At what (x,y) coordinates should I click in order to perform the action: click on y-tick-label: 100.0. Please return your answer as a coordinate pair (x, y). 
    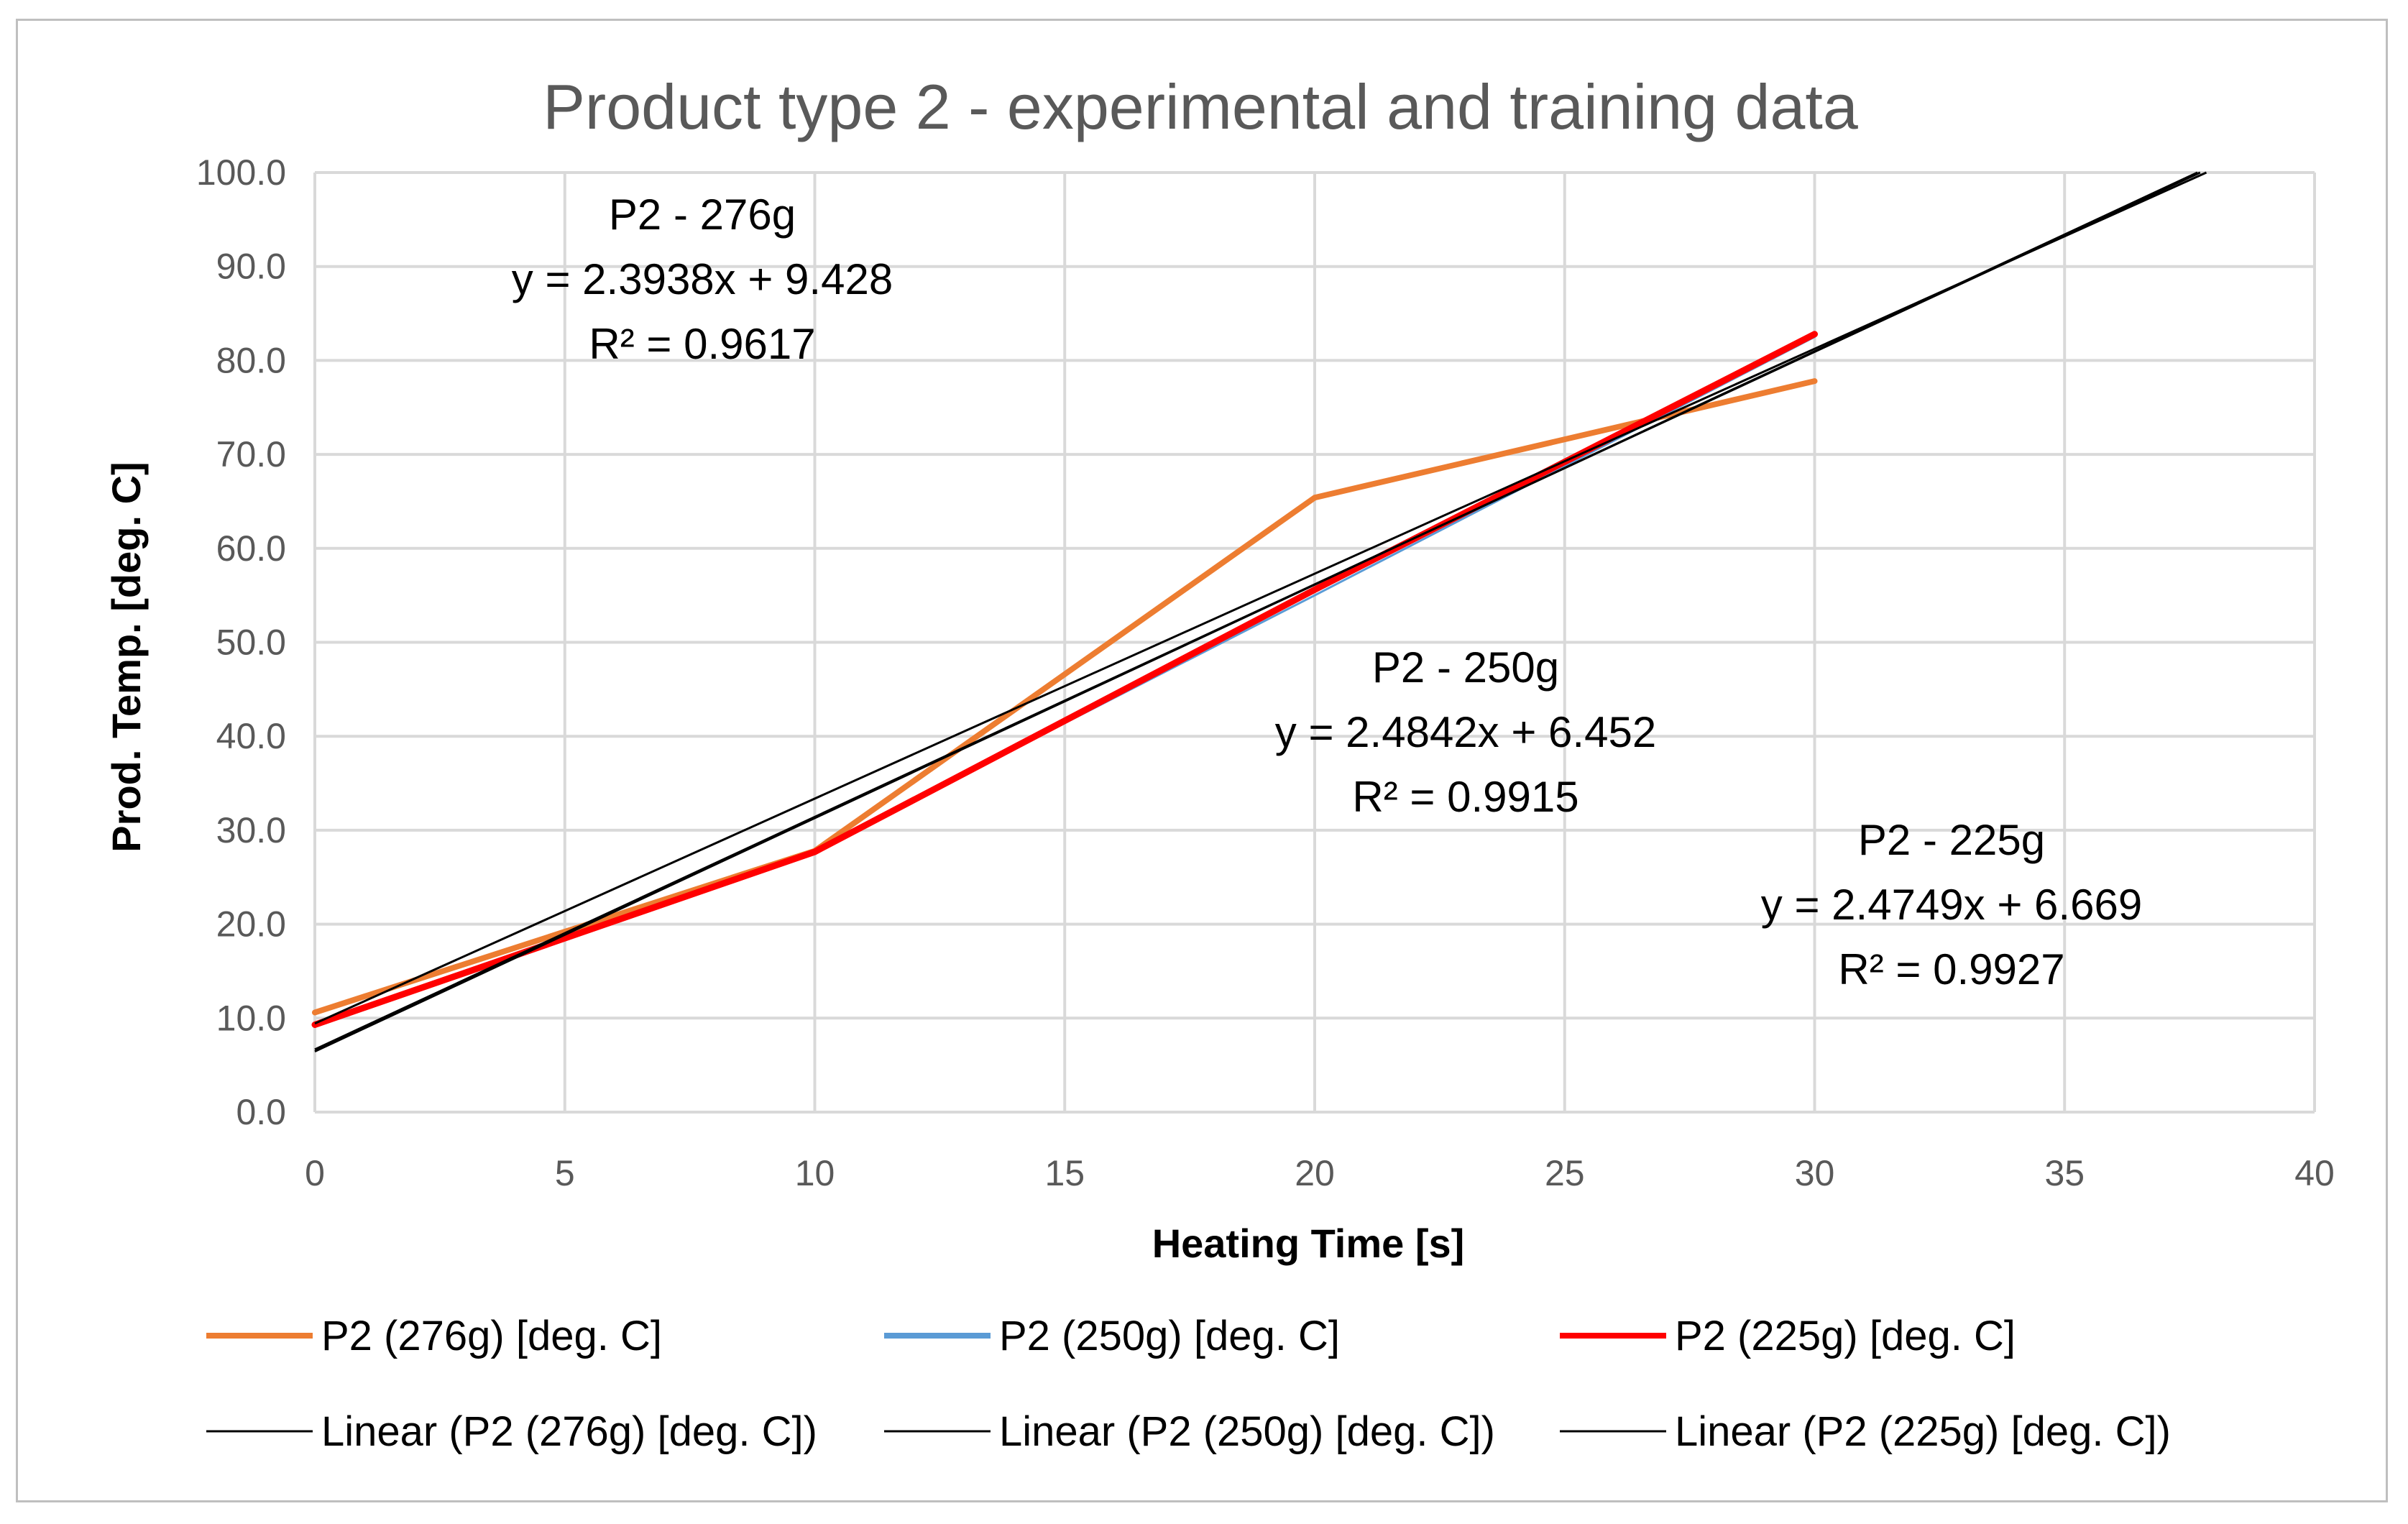
    Looking at the image, I should click on (241, 172).